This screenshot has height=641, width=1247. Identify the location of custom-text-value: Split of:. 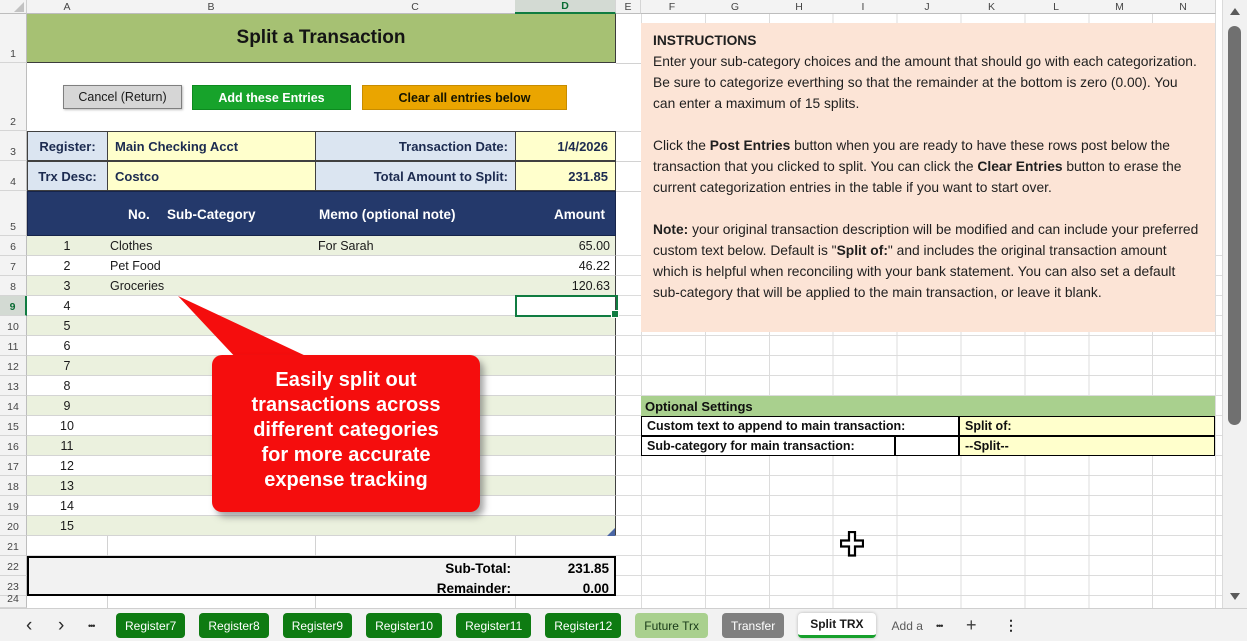
(1087, 426).